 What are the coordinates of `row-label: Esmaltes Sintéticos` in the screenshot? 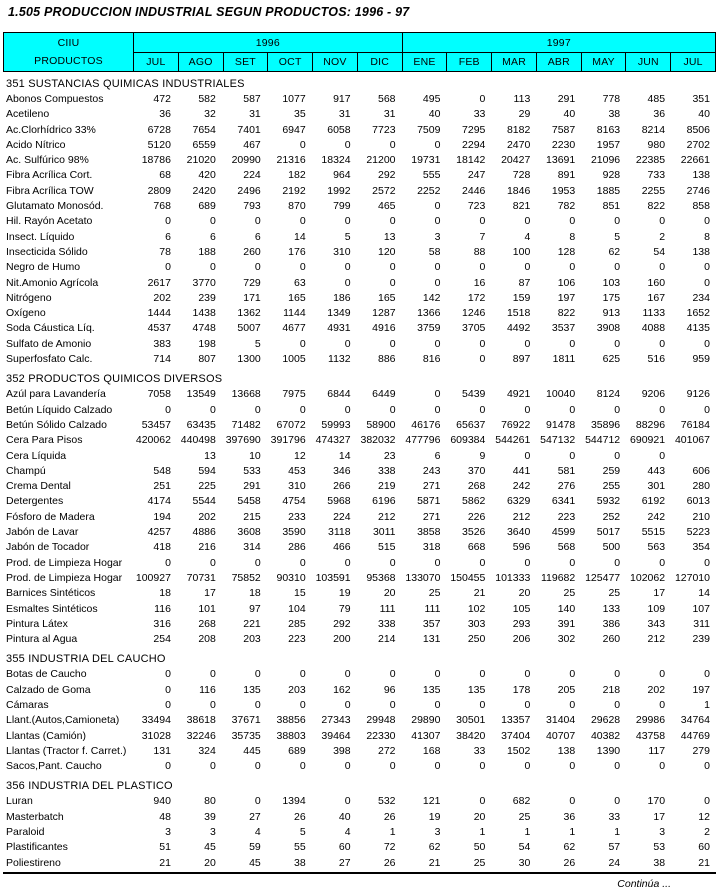 It's located at (52, 608).